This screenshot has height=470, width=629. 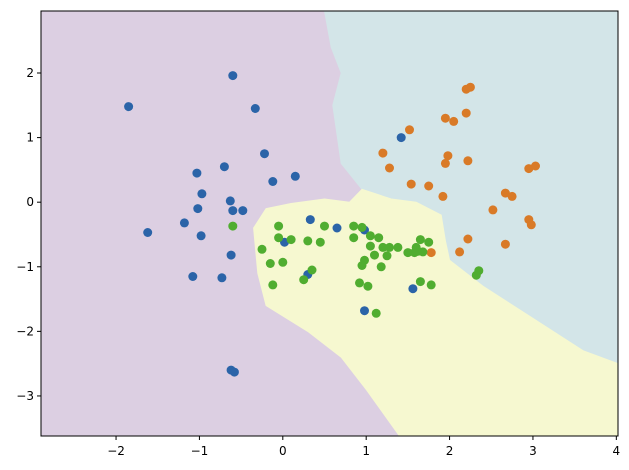 I want to click on x-tick-label: 3, so click(x=533, y=451).